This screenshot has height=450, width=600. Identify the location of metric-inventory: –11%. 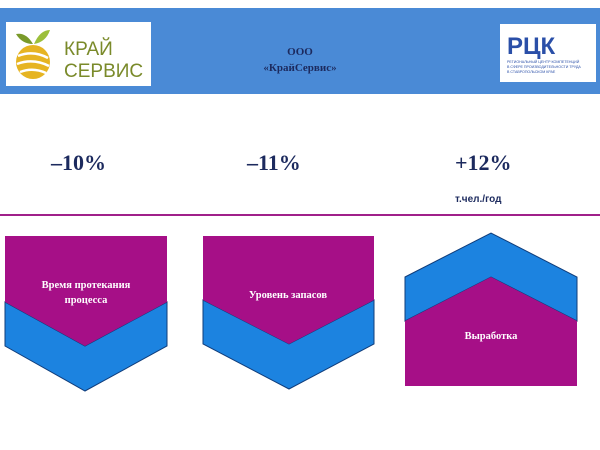
(274, 162).